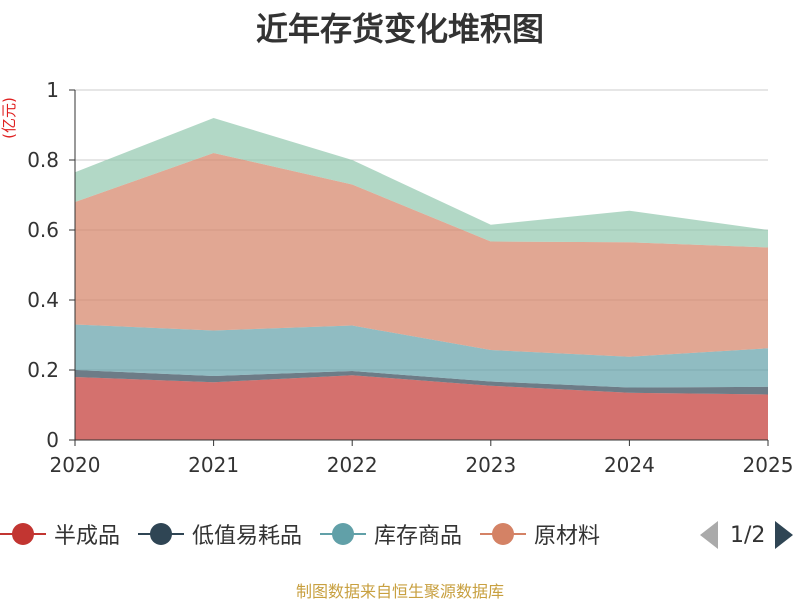 The height and width of the screenshot is (600, 800). What do you see at coordinates (399, 29) in the screenshot?
I see `chart-title: 近年存货变化堆积图` at bounding box center [399, 29].